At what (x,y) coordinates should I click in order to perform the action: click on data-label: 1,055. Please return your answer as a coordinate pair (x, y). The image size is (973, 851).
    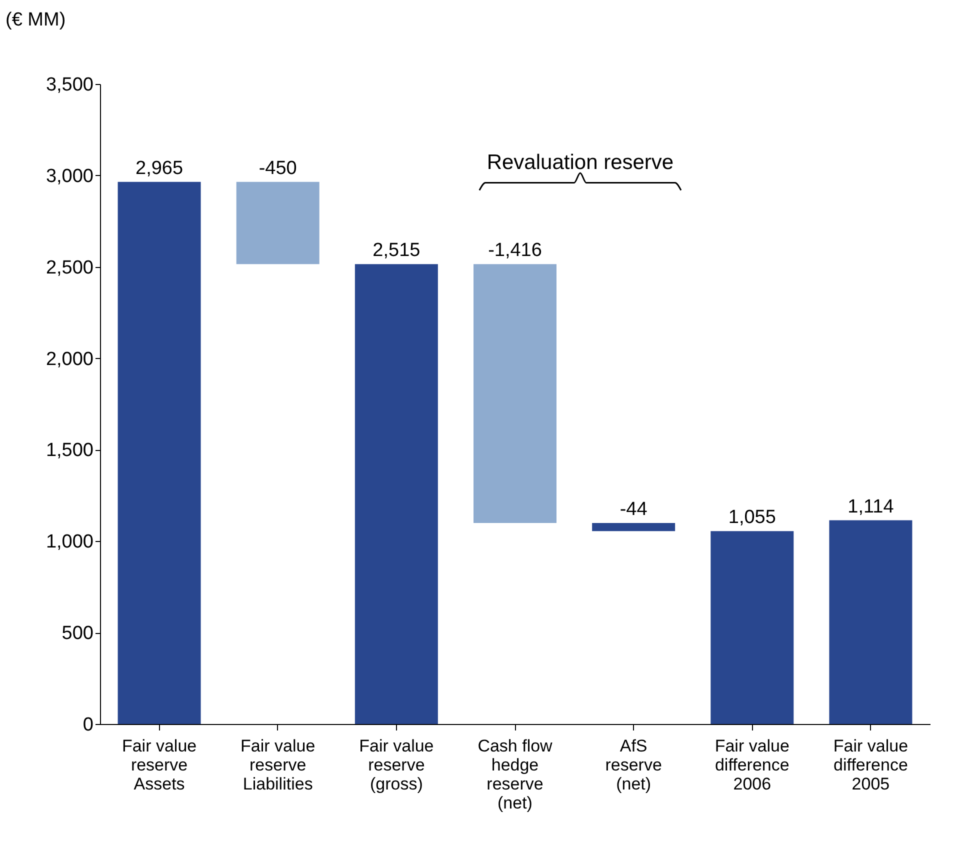
    Looking at the image, I should click on (752, 517).